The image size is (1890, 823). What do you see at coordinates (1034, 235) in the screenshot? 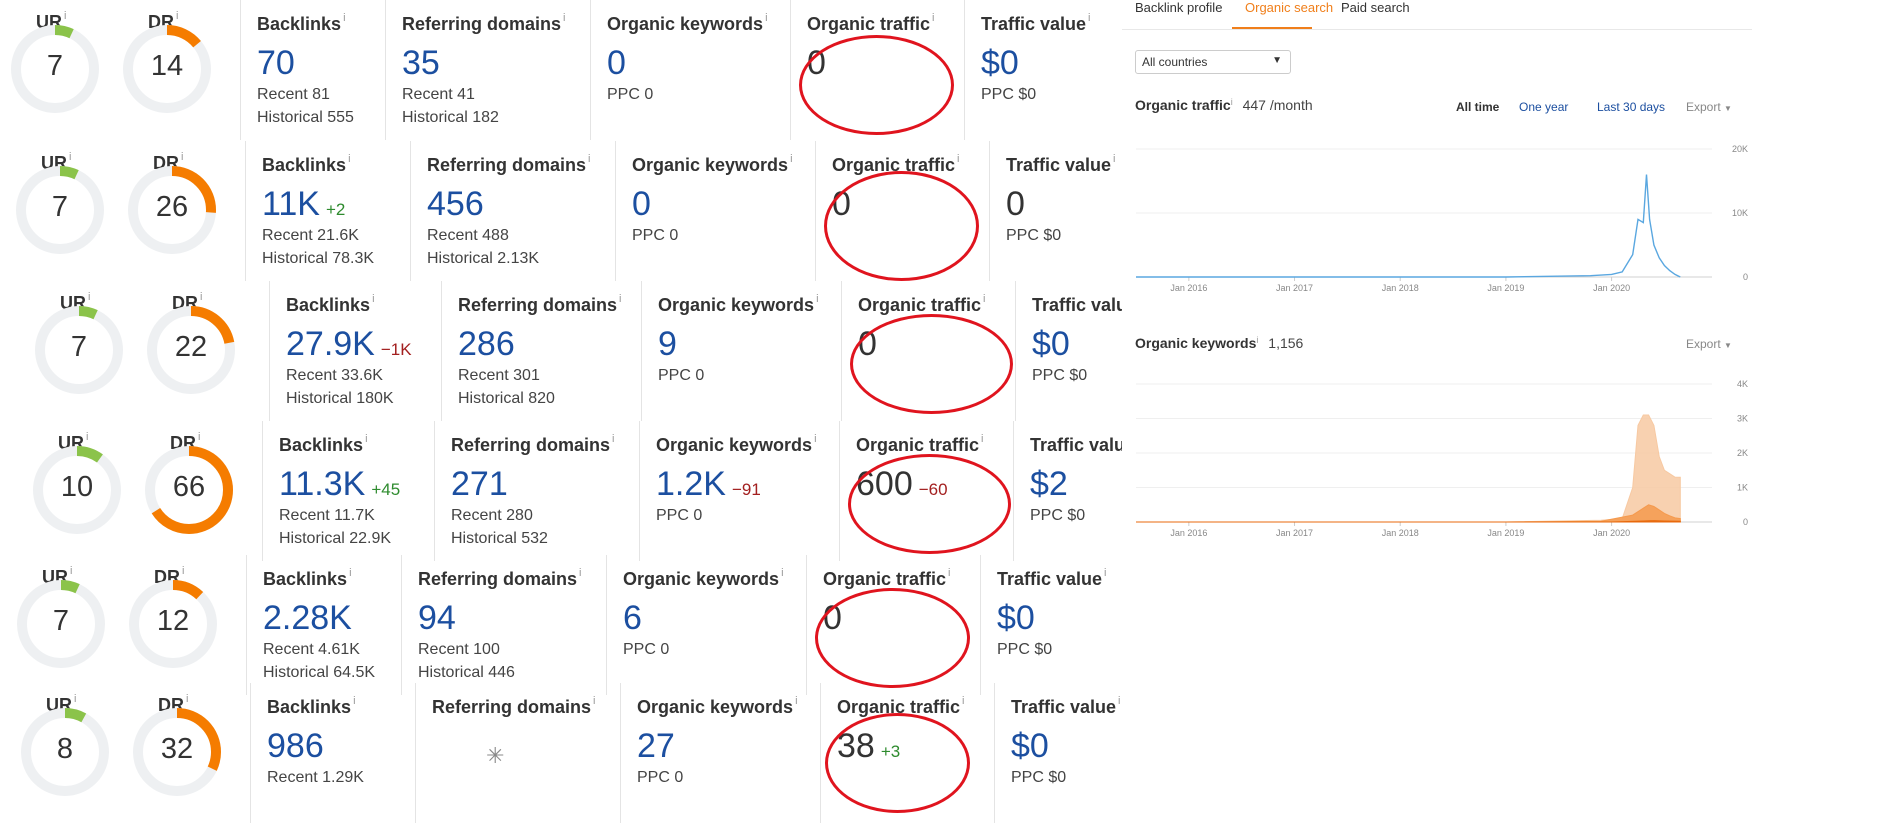
I see `ppc-value: PPC $0` at bounding box center [1034, 235].